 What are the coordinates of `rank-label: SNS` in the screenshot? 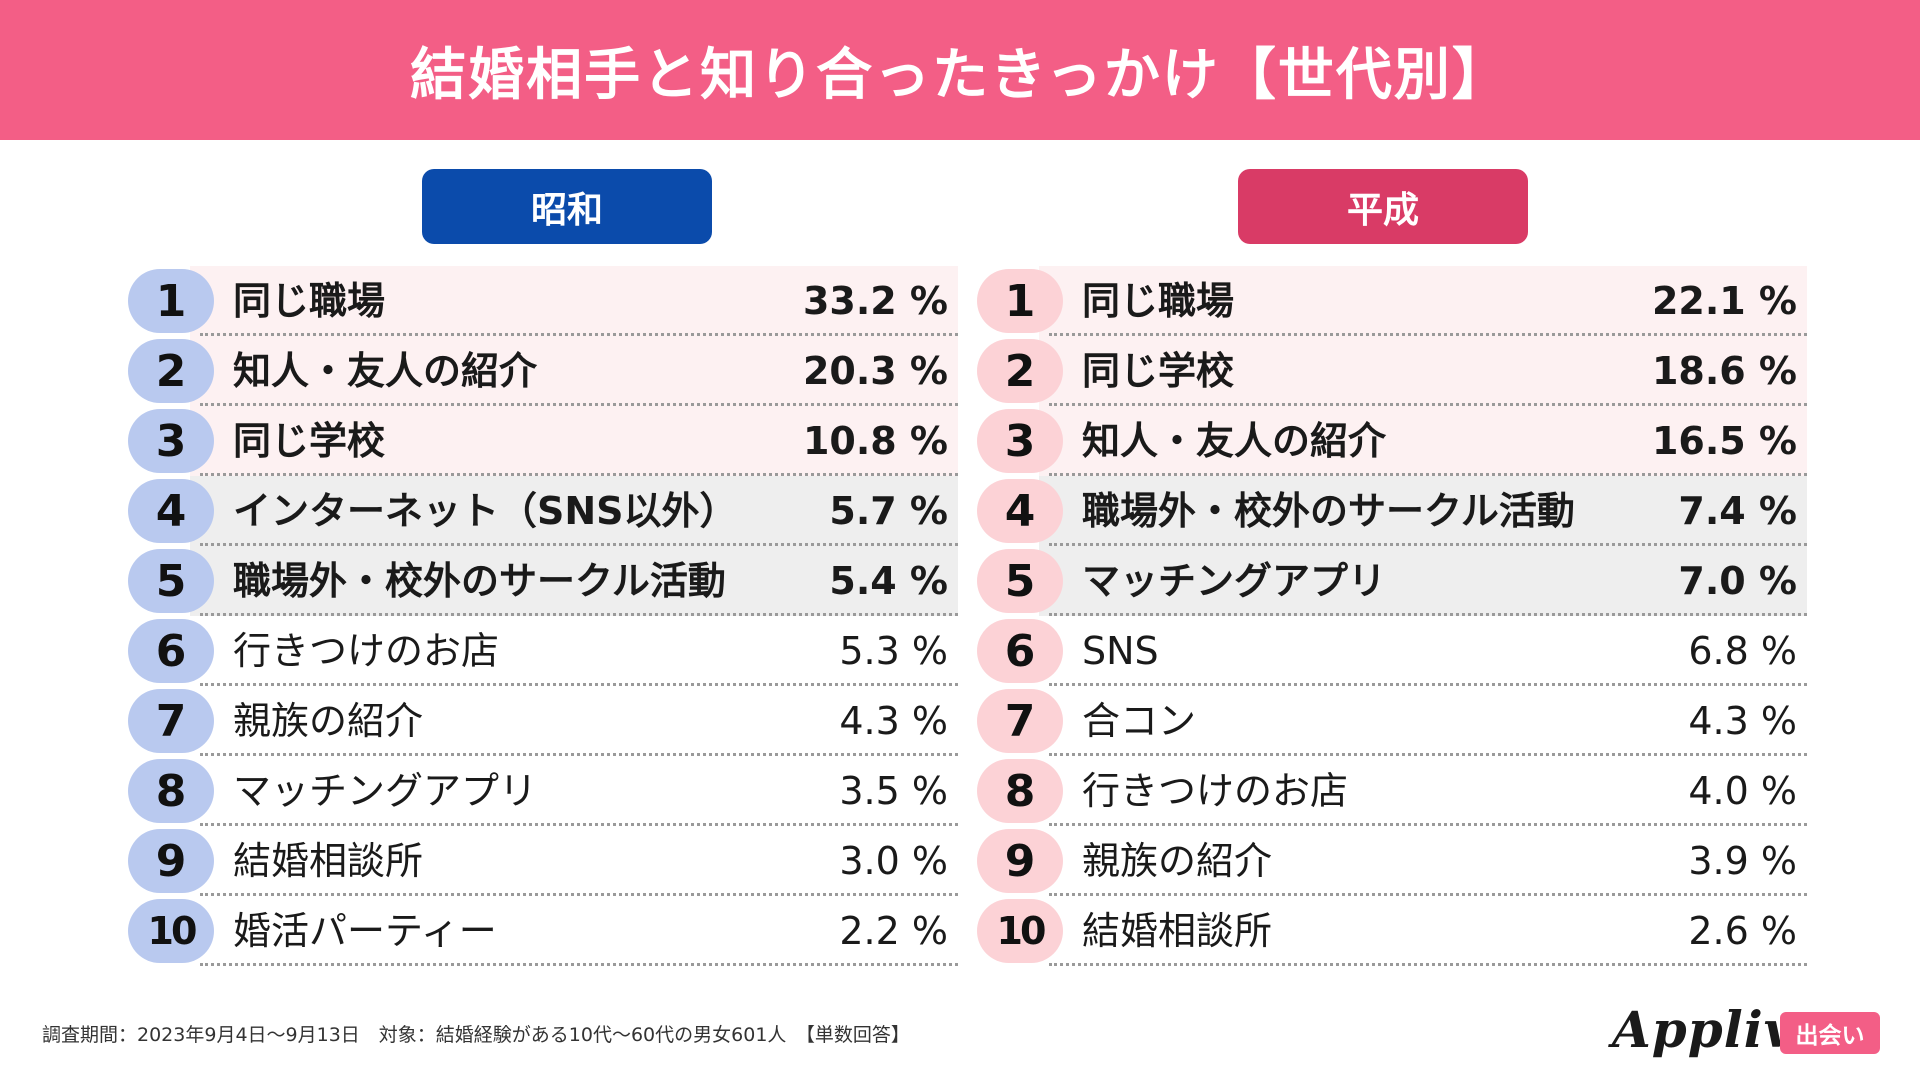 It's located at (1120, 651).